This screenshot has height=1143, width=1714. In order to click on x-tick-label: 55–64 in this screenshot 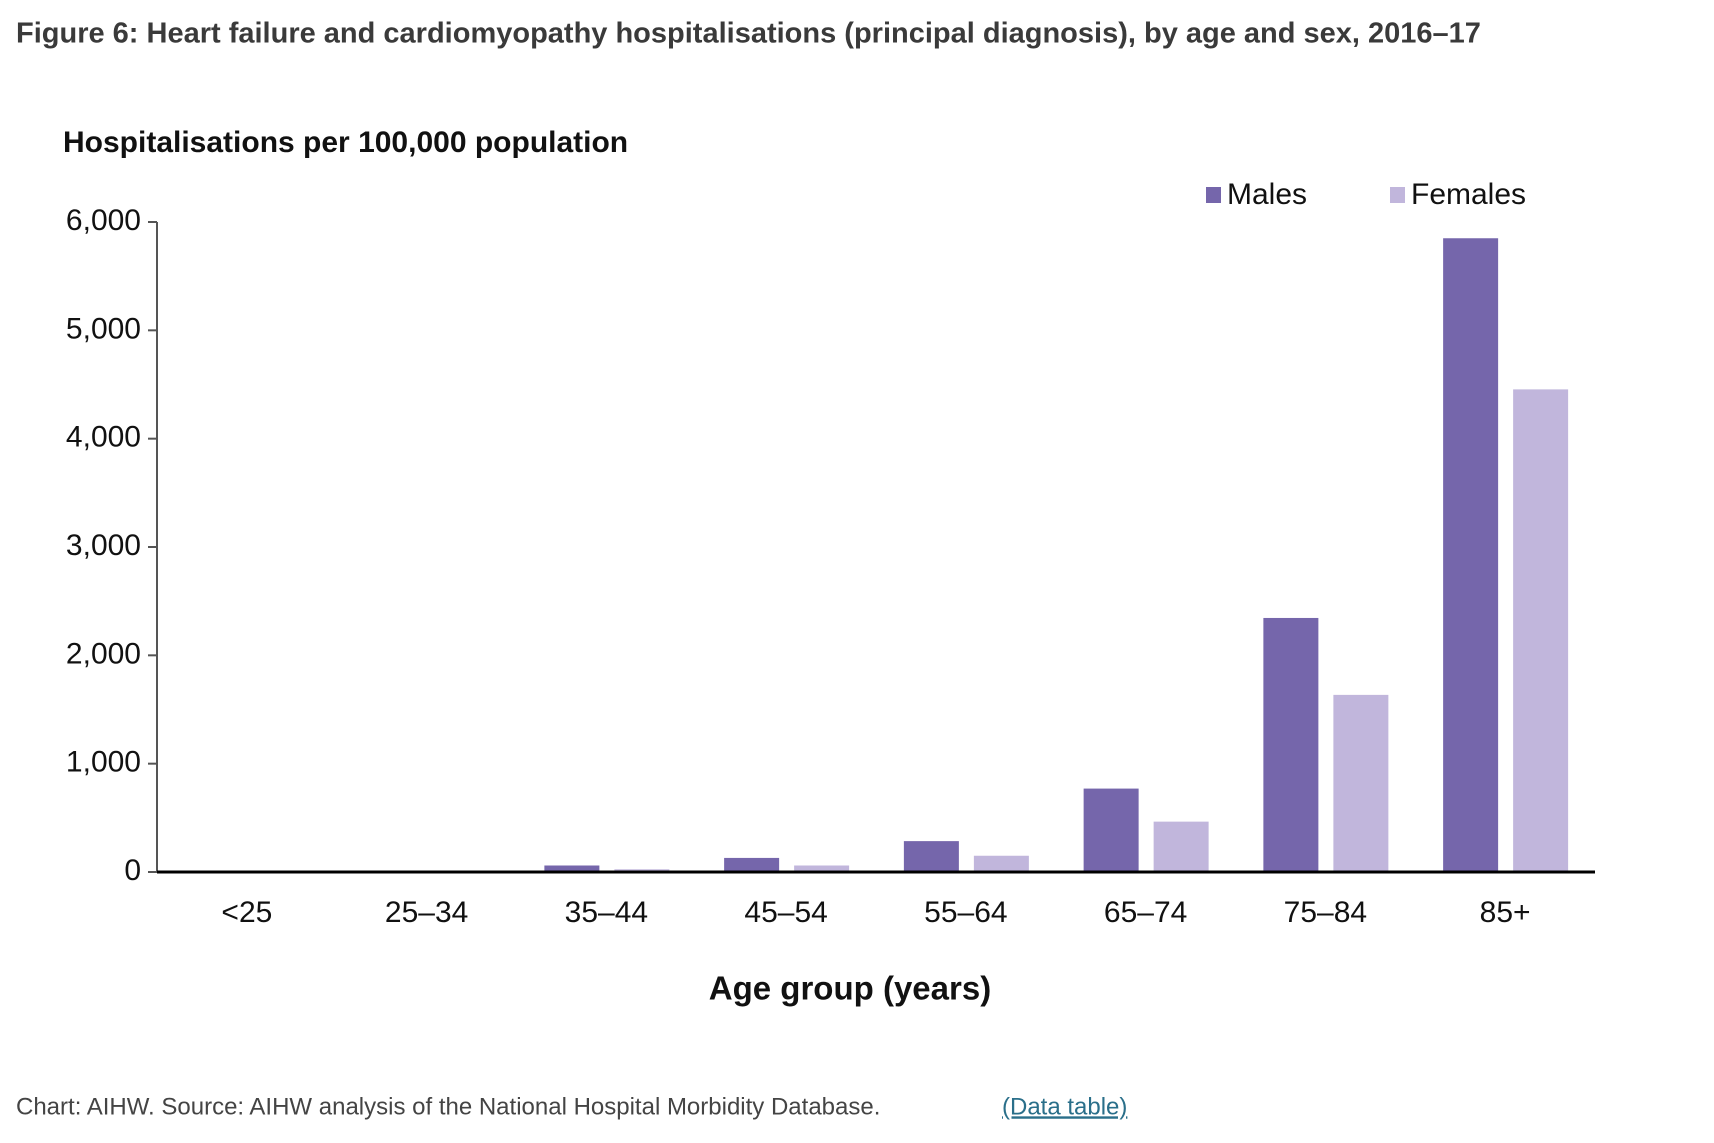, I will do `click(965, 912)`.